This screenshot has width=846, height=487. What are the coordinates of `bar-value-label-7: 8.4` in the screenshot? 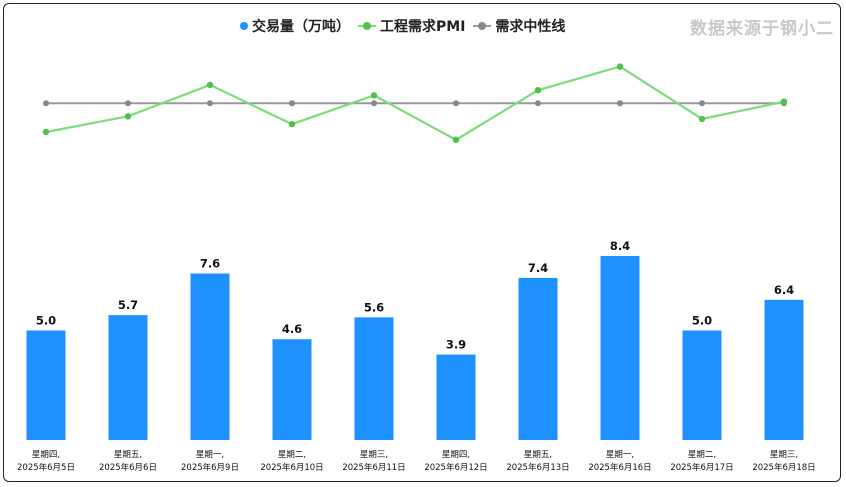 It's located at (620, 246).